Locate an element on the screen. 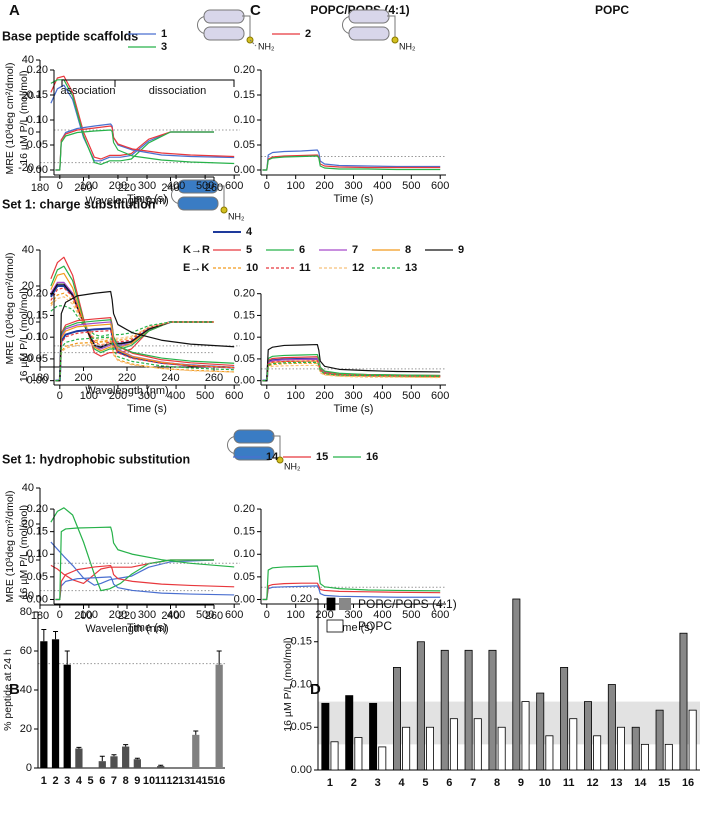 This screenshot has height=828, width=716. y-tick-label: 40 is located at coordinates (28, 250).